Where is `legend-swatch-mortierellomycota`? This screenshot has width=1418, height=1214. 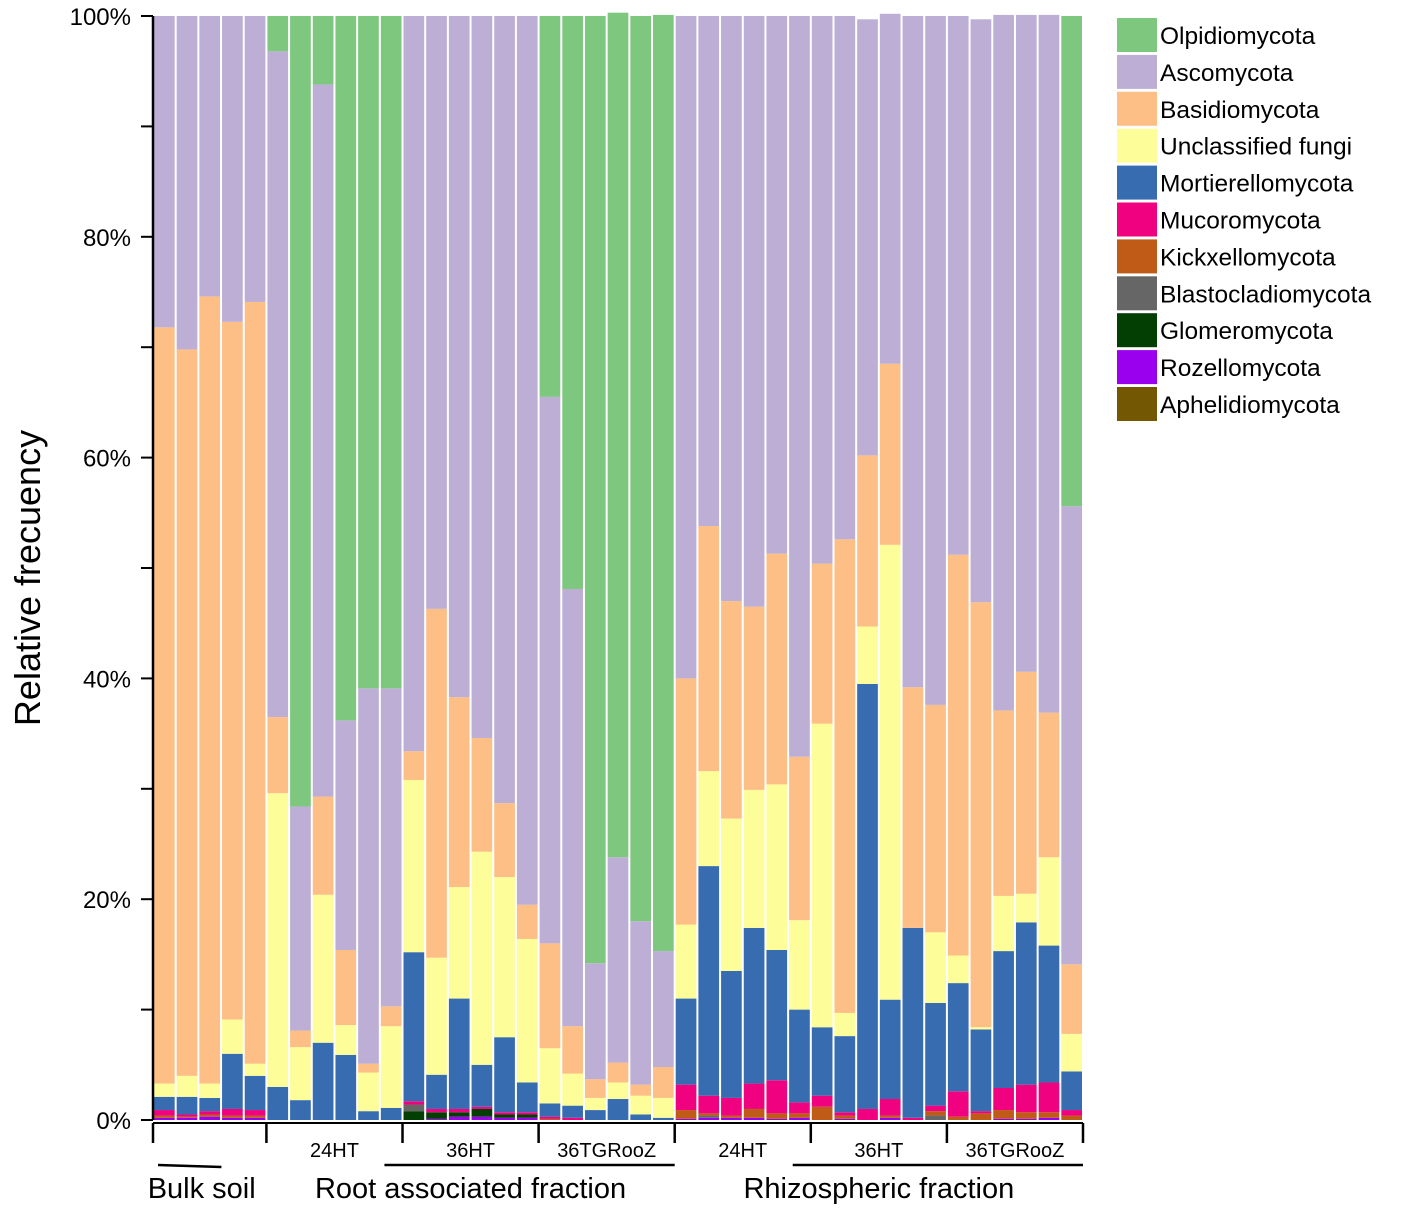 legend-swatch-mortierellomycota is located at coordinates (1137, 182).